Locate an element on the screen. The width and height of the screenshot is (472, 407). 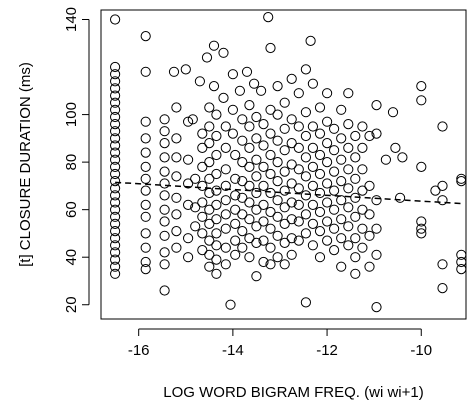
x-axis: -16 -14 -12 -10 is located at coordinates (280, 343).